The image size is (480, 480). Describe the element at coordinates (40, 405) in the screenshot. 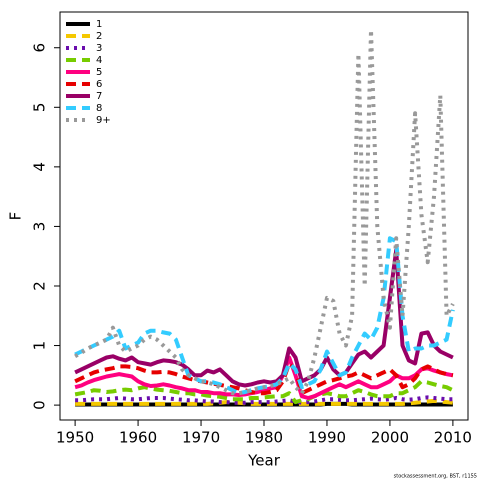

I see `y-tick-label: 0` at that location.